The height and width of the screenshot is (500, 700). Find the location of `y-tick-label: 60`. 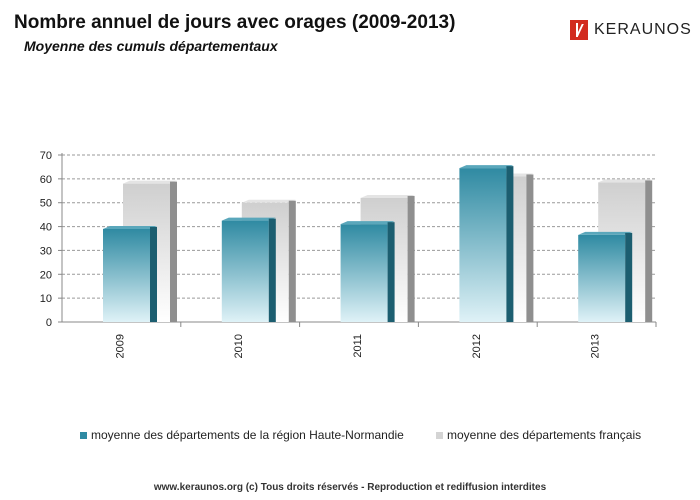

y-tick-label: 60 is located at coordinates (46, 180).